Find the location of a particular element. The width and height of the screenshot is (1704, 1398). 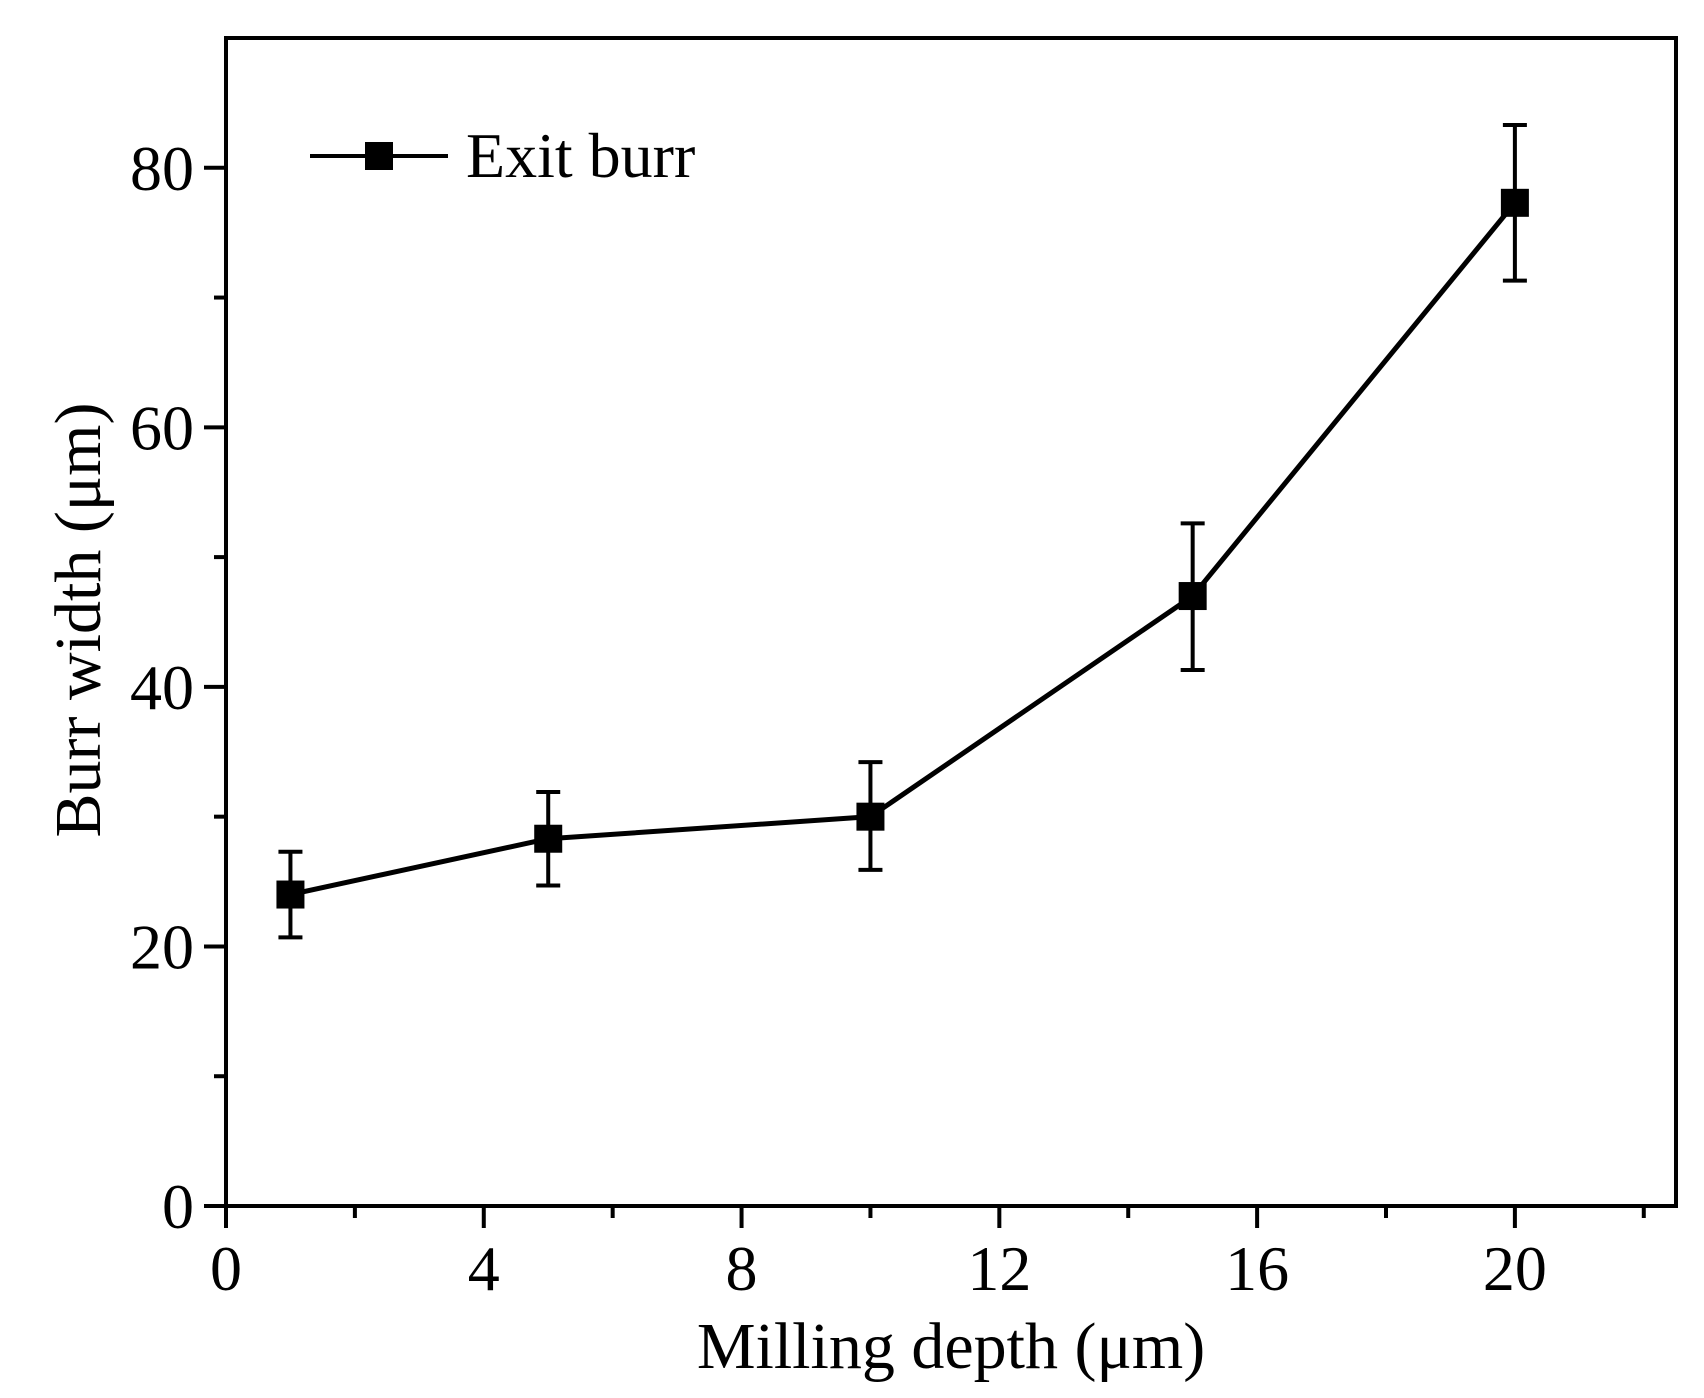

y-tick-label: 80 is located at coordinates (162, 168).